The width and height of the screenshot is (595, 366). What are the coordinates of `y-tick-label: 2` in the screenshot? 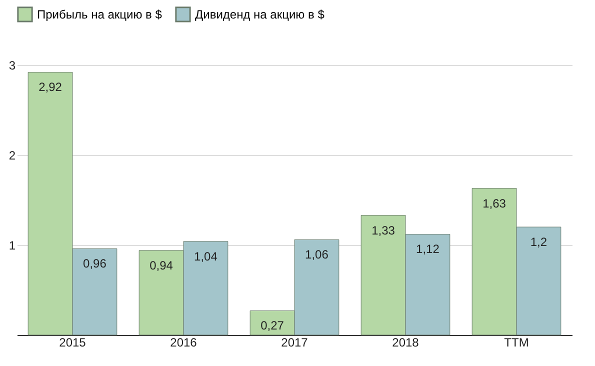 It's located at (12, 155).